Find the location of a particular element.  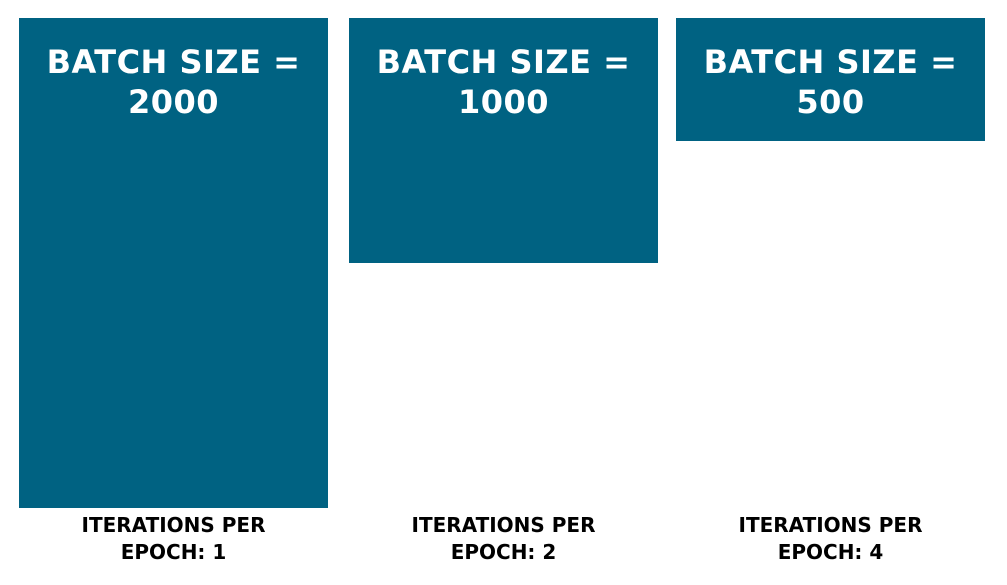

batch-size-value: 1000 is located at coordinates (503, 102).